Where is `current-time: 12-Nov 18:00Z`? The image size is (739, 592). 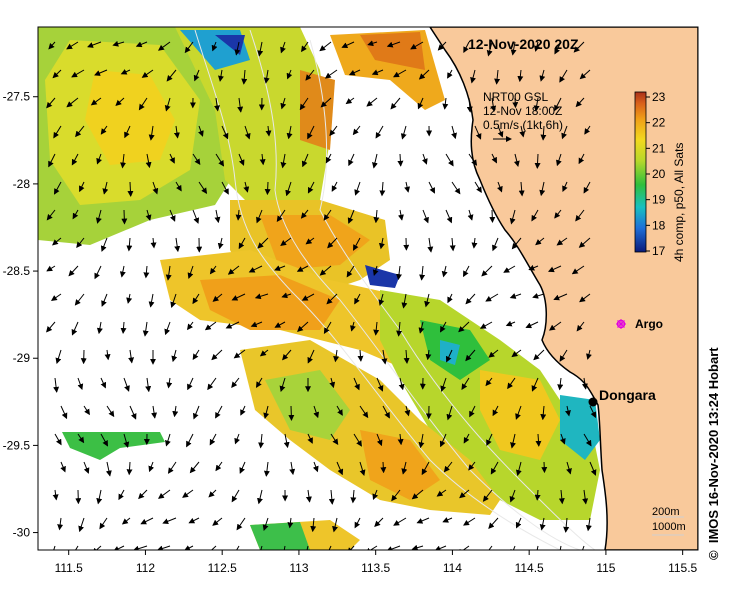
current-time: 12-Nov 18:00Z is located at coordinates (522, 111).